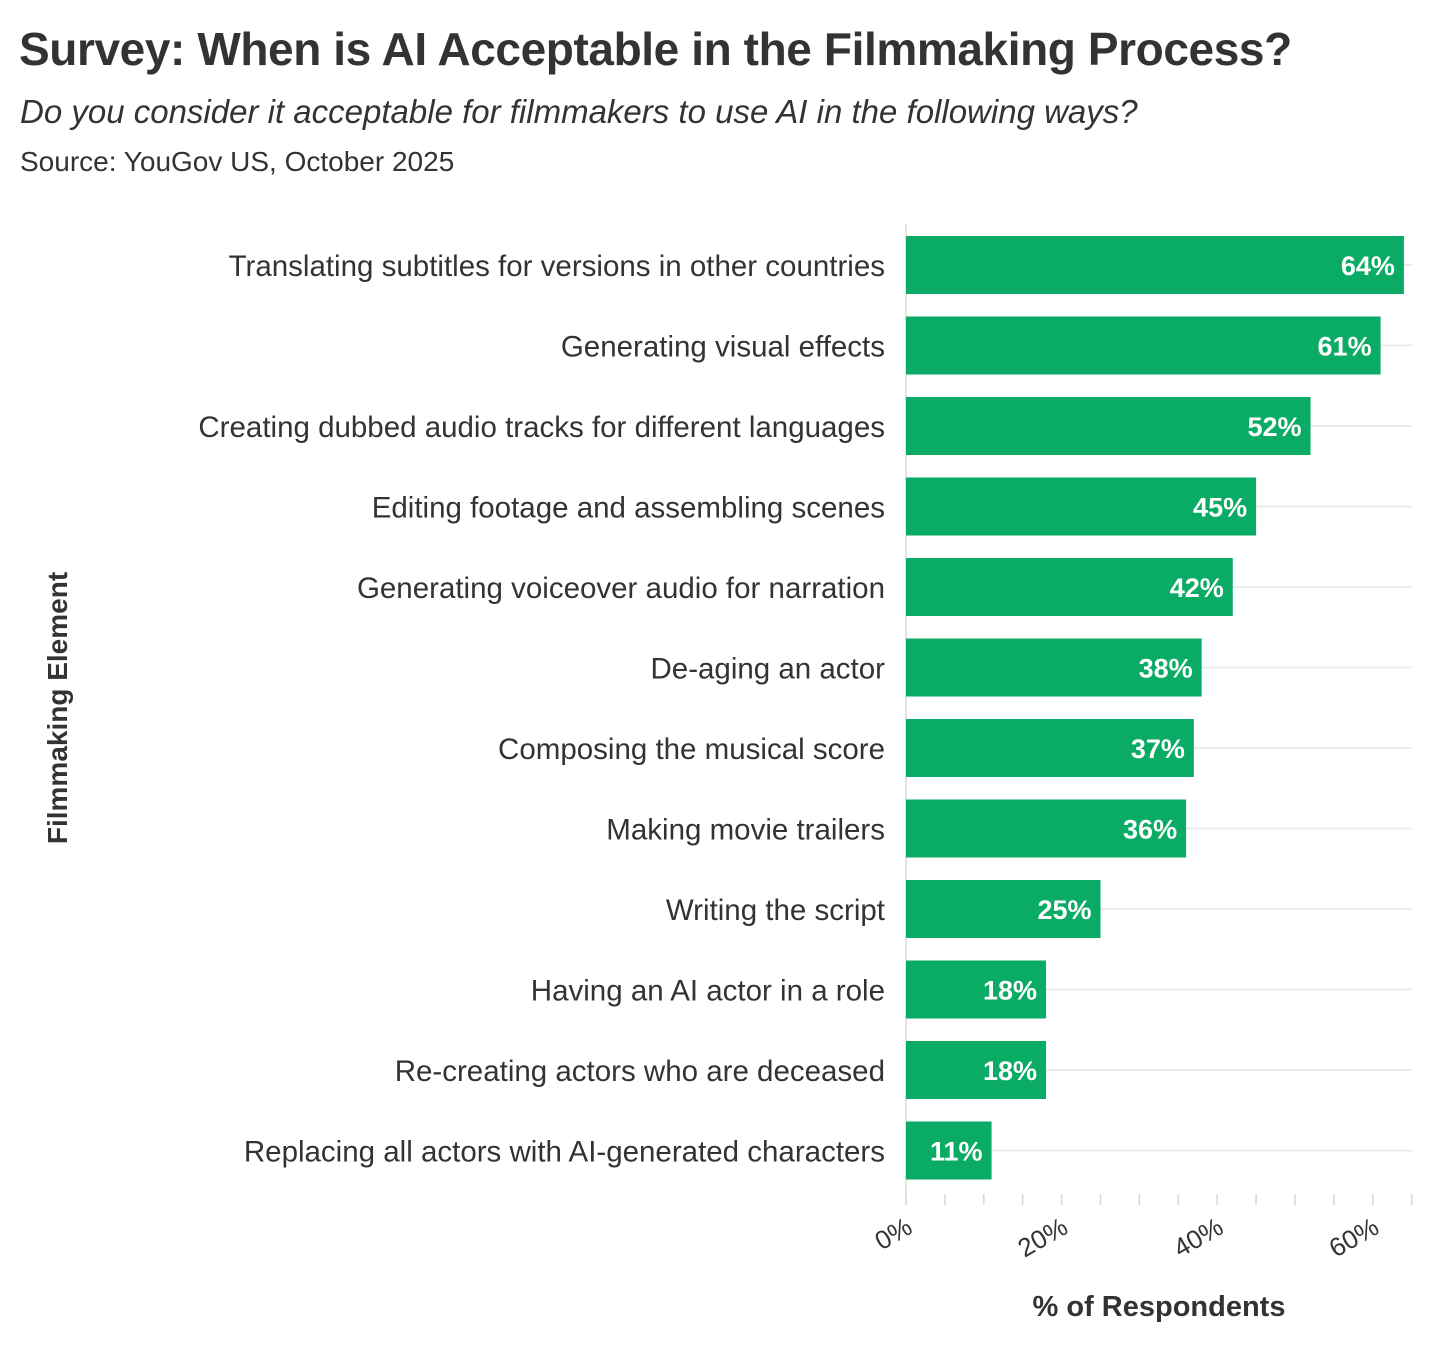 This screenshot has height=1360, width=1456. Describe the element at coordinates (1150, 830) in the screenshot. I see `data-label: 36%` at that location.